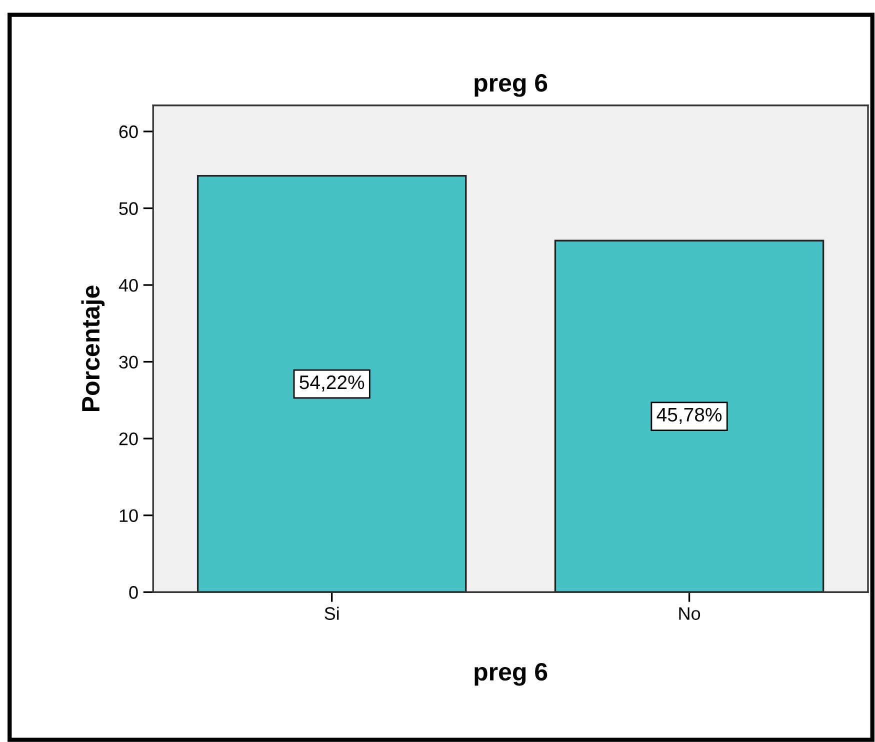  What do you see at coordinates (133, 592) in the screenshot?
I see `y-tick-label: 0` at bounding box center [133, 592].